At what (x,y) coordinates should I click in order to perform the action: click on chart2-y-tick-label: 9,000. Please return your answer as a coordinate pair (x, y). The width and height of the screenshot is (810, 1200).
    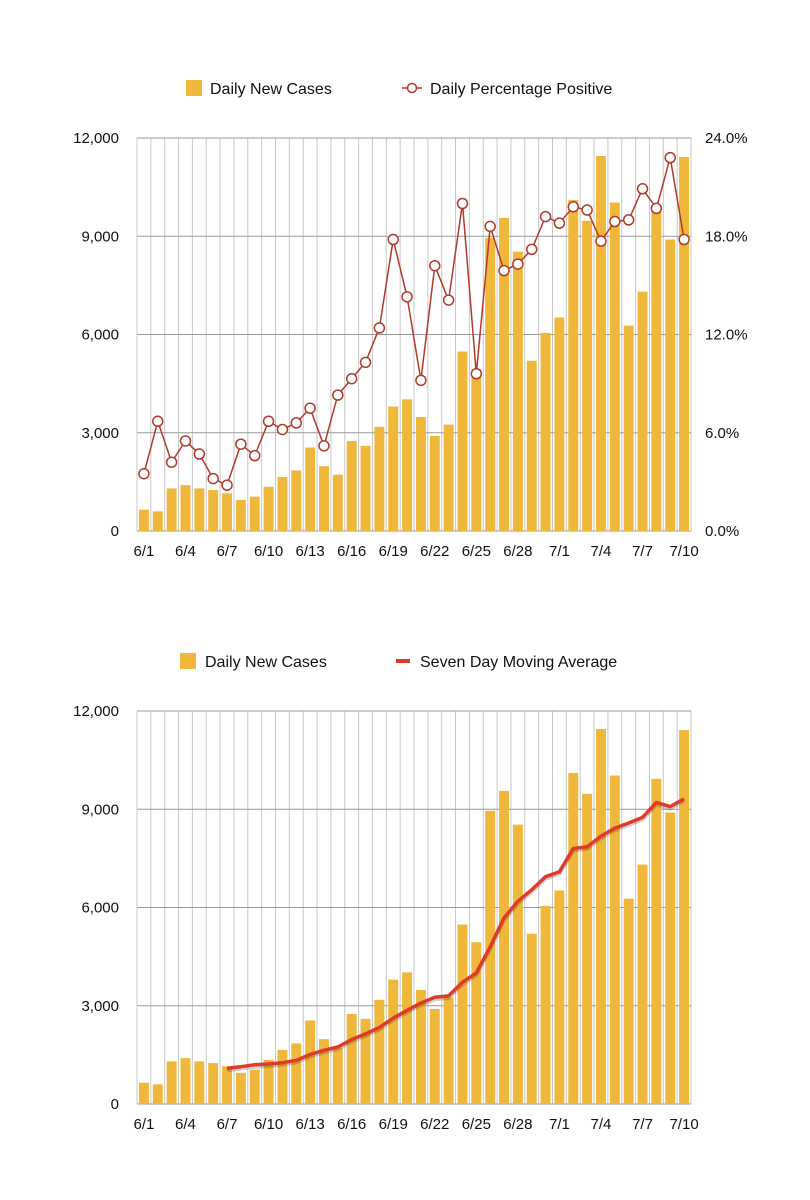
    Looking at the image, I should click on (100, 809).